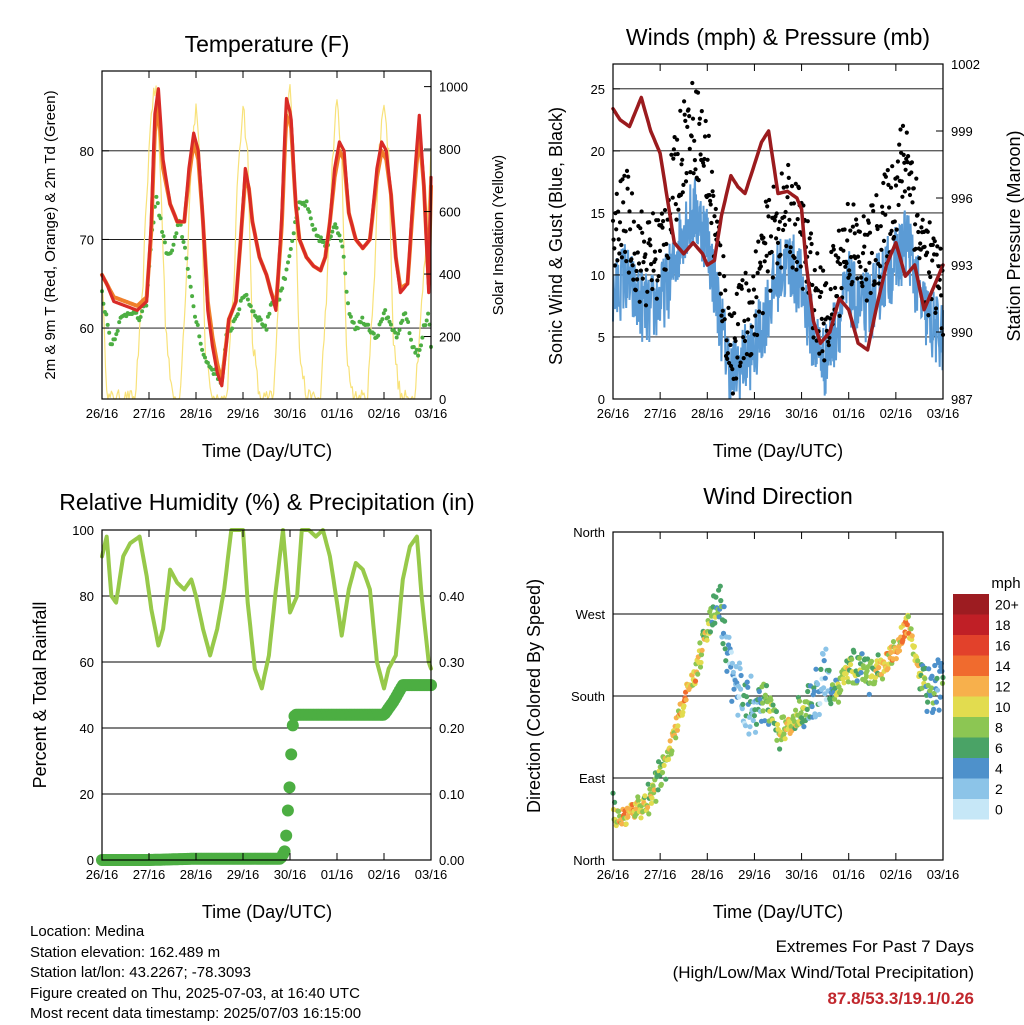 The height and width of the screenshot is (1025, 1024). Describe the element at coordinates (267, 451) in the screenshot. I see `temperature-xlabel: Time (Day/UTC)` at that location.